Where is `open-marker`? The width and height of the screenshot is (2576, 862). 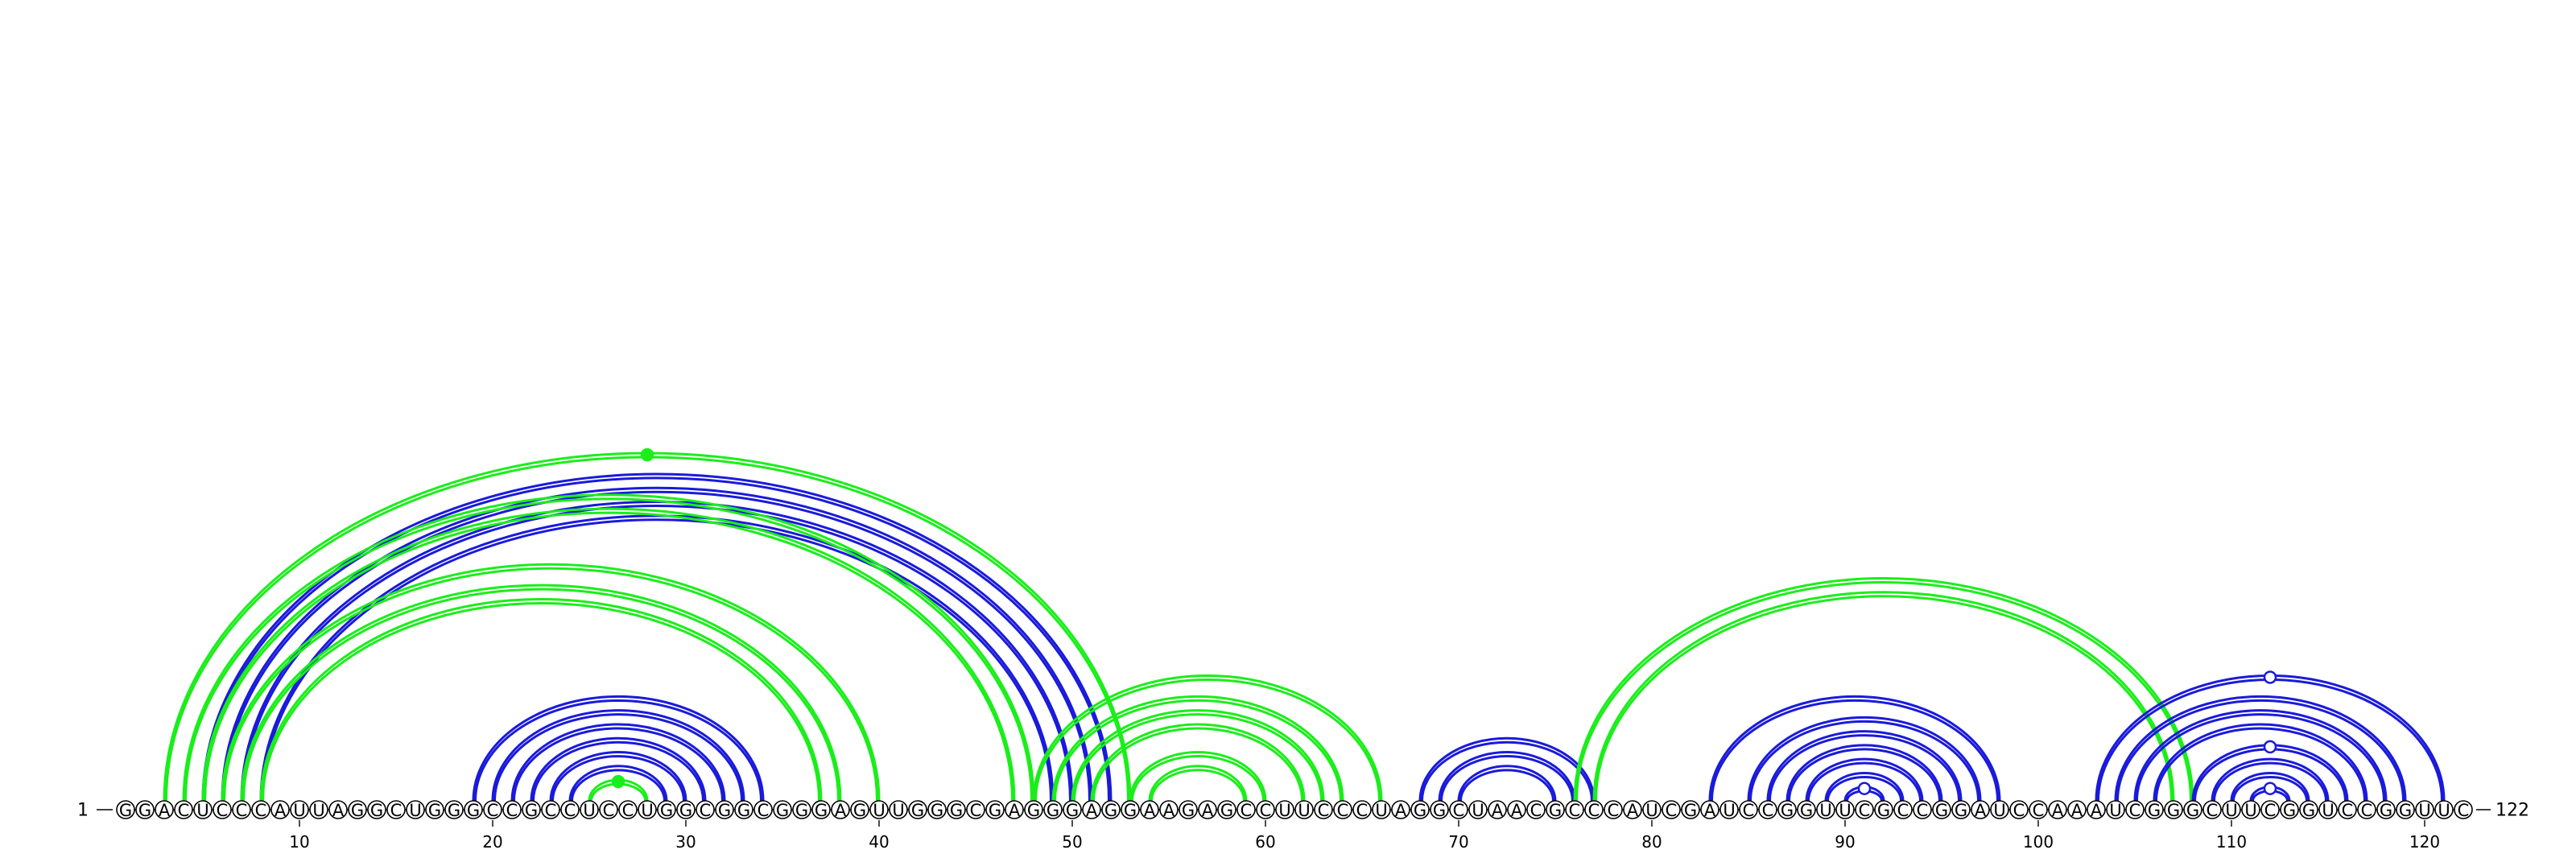
open-marker is located at coordinates (2270, 677).